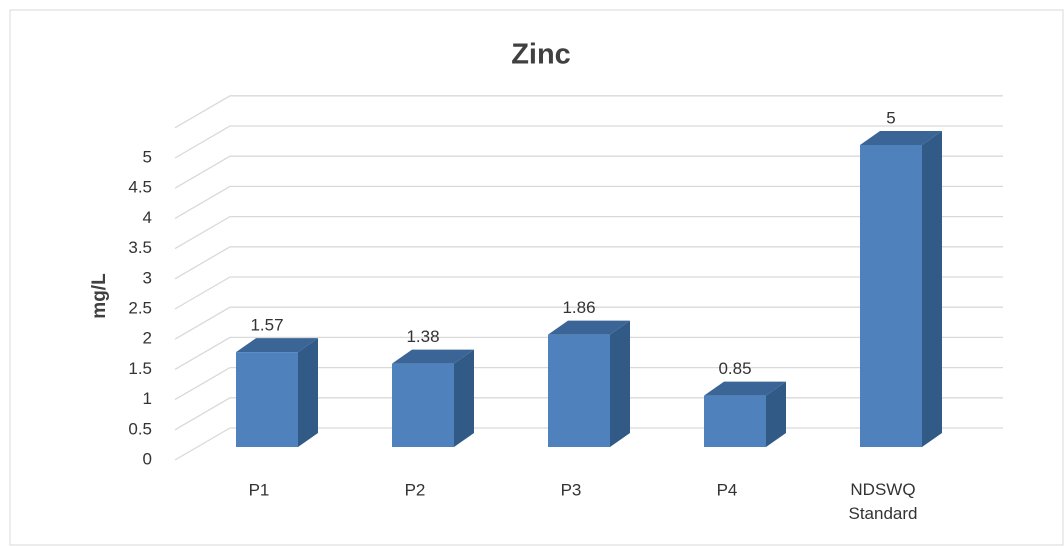 This screenshot has height=546, width=1064. I want to click on x-tick-label: NDSWQ Standard, so click(883, 501).